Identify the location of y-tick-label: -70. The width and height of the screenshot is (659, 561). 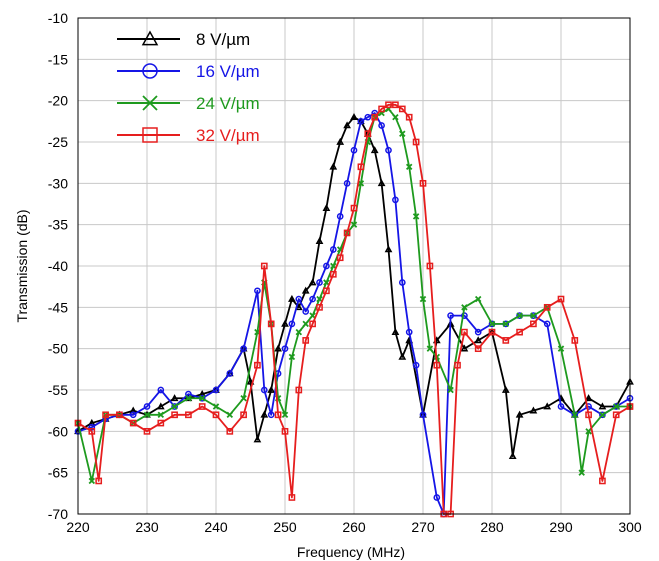
(58, 514).